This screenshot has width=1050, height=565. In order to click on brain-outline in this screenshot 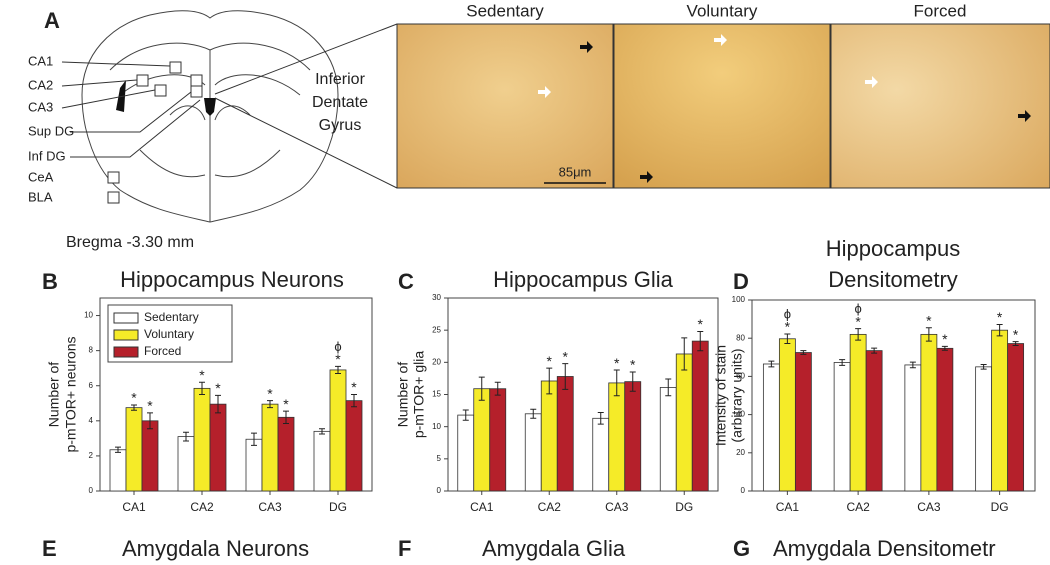, I will do `click(210, 116)`.